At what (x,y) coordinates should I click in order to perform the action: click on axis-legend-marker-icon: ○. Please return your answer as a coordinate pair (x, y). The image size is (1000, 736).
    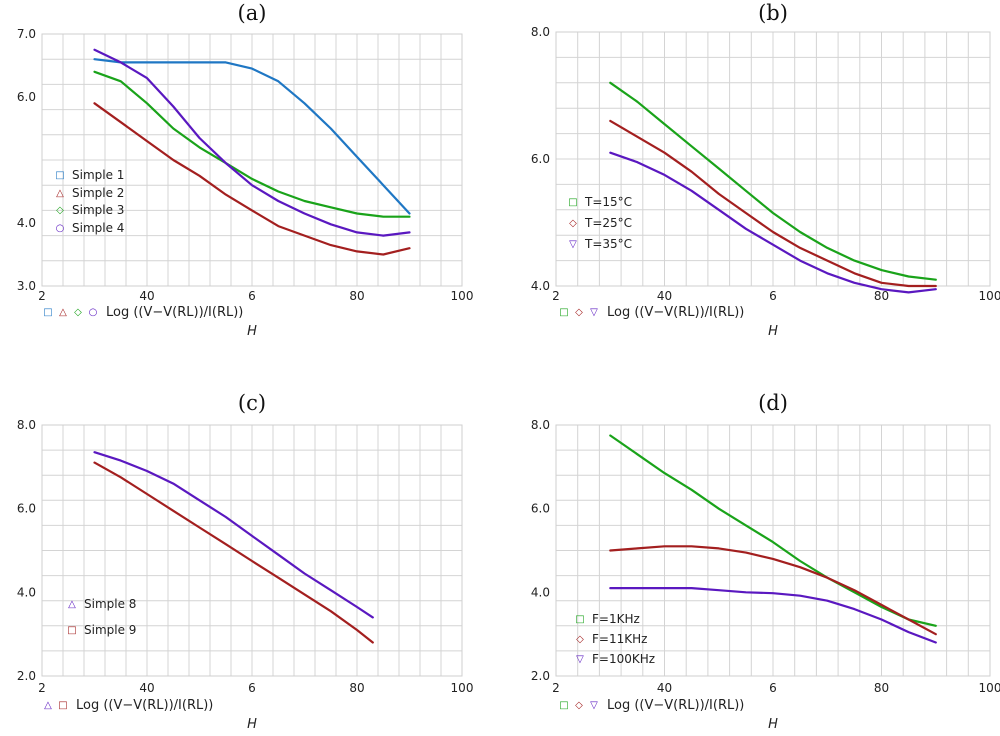
    Looking at the image, I should click on (93, 312).